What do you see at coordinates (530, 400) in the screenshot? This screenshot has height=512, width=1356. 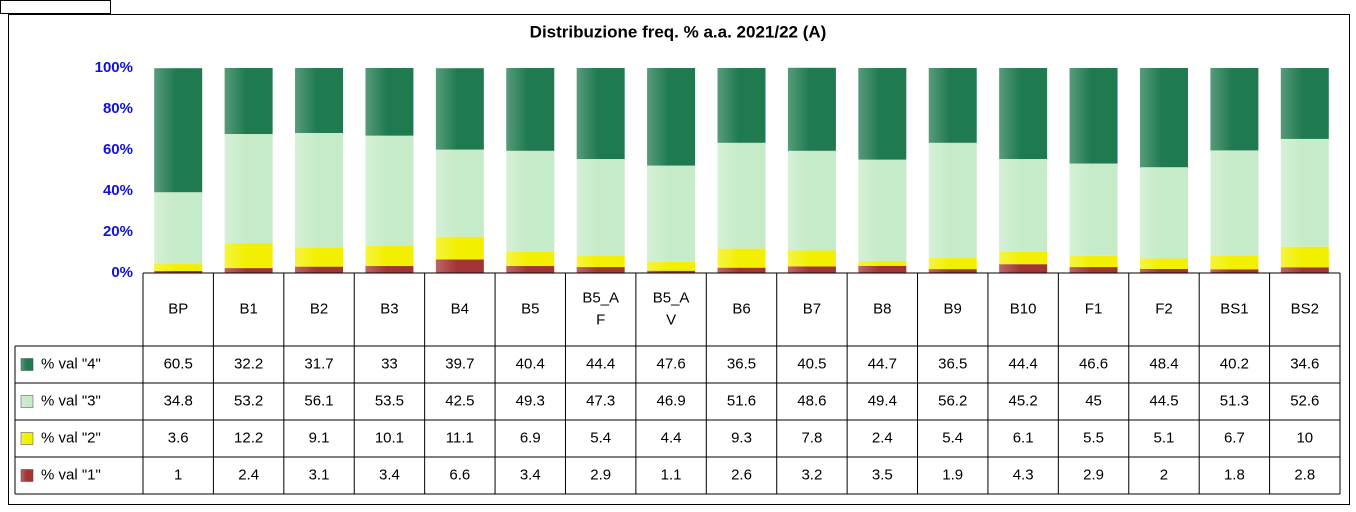 I see `table-value: 49.3` at bounding box center [530, 400].